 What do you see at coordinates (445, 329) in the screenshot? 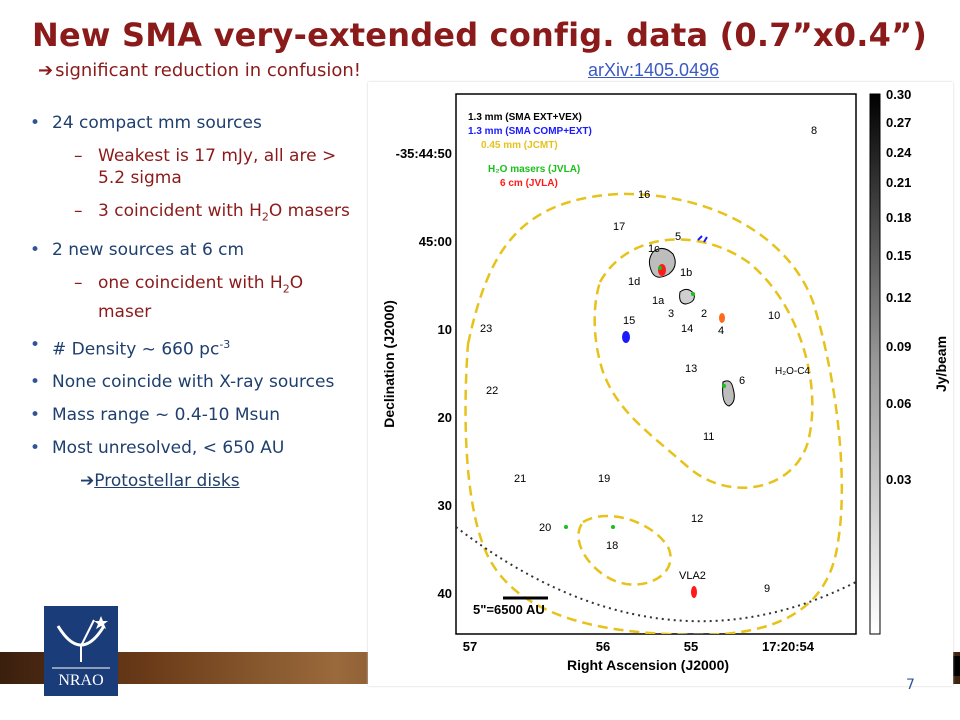
I see `dec-tick: 10` at bounding box center [445, 329].